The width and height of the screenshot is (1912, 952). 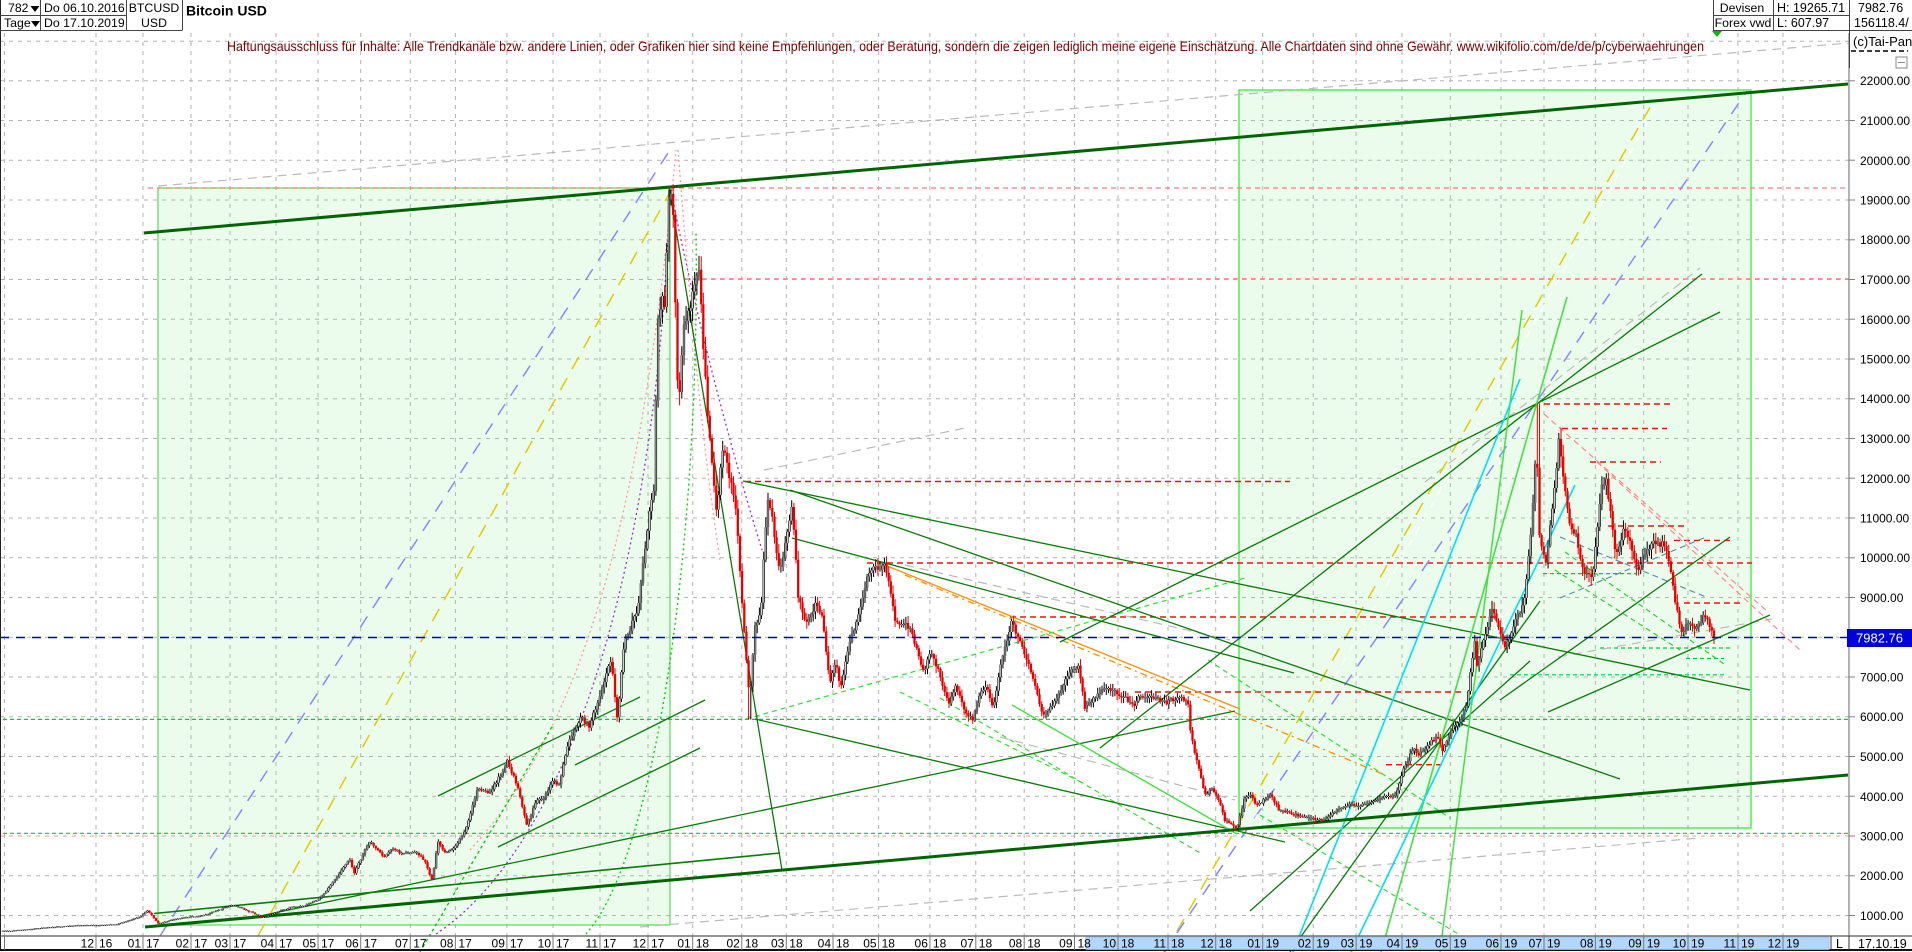 What do you see at coordinates (447, 944) in the screenshot?
I see `svg-text: 08` at bounding box center [447, 944].